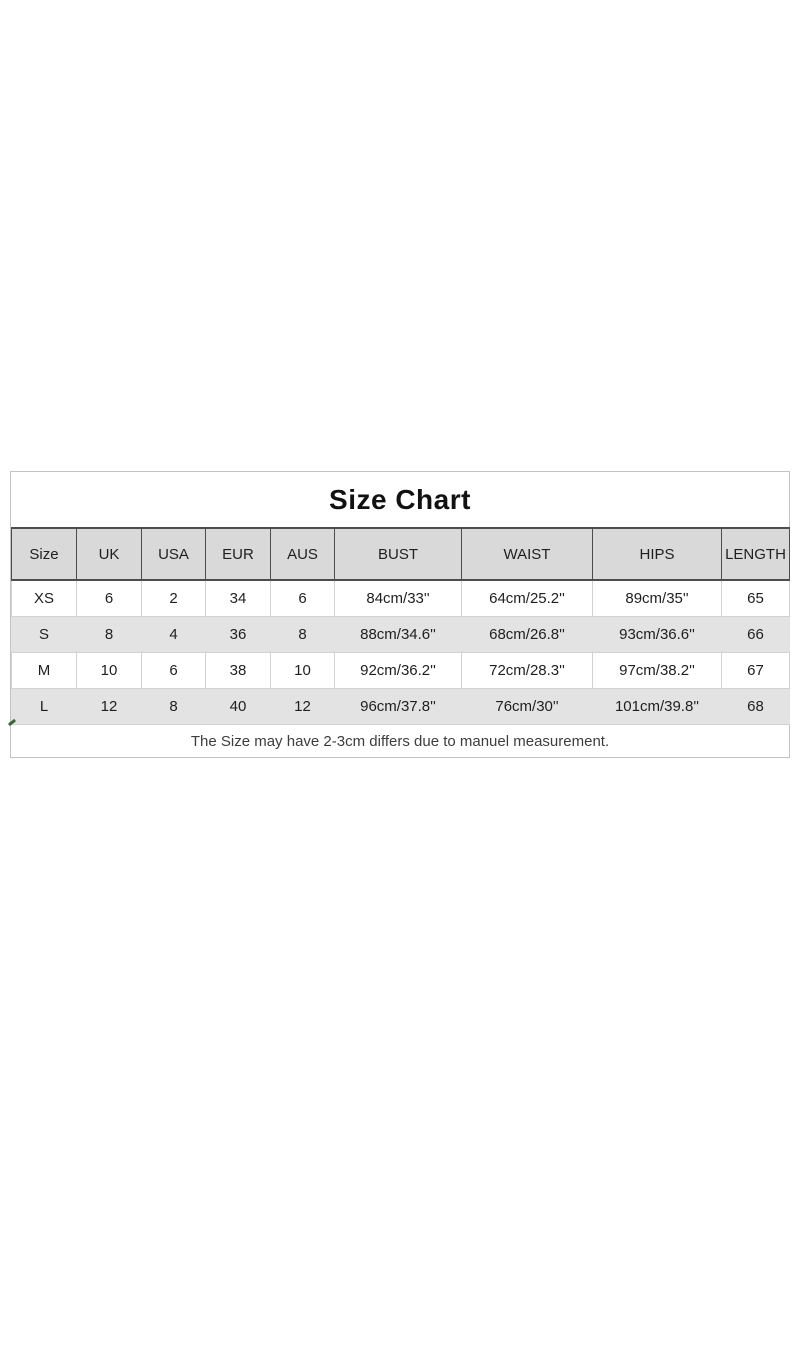 Image resolution: width=800 pixels, height=1359 pixels. I want to click on column-header: EUR, so click(238, 554).